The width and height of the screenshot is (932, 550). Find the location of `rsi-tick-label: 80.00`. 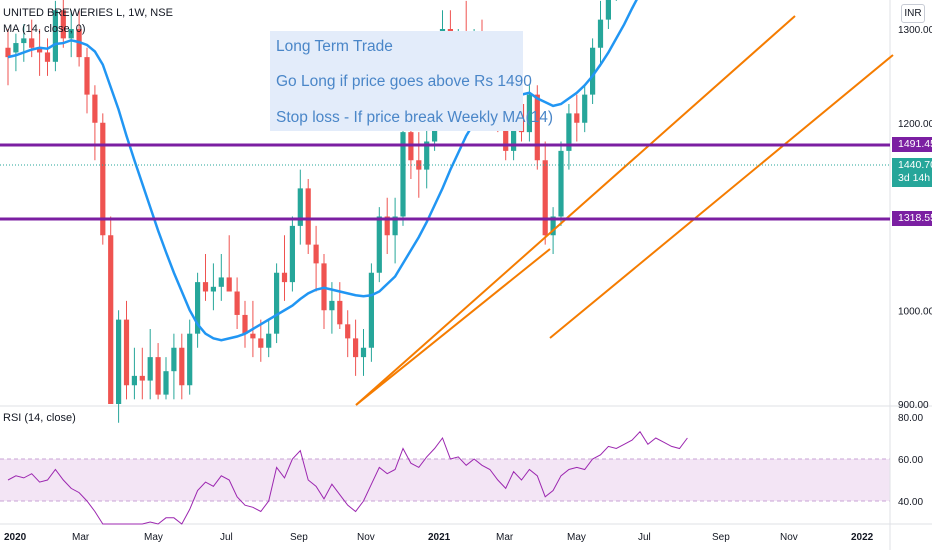

rsi-tick-label: 80.00 is located at coordinates (910, 418).